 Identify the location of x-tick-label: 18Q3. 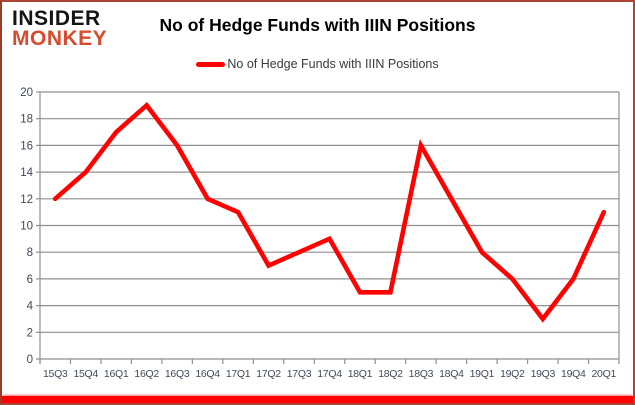
(421, 374).